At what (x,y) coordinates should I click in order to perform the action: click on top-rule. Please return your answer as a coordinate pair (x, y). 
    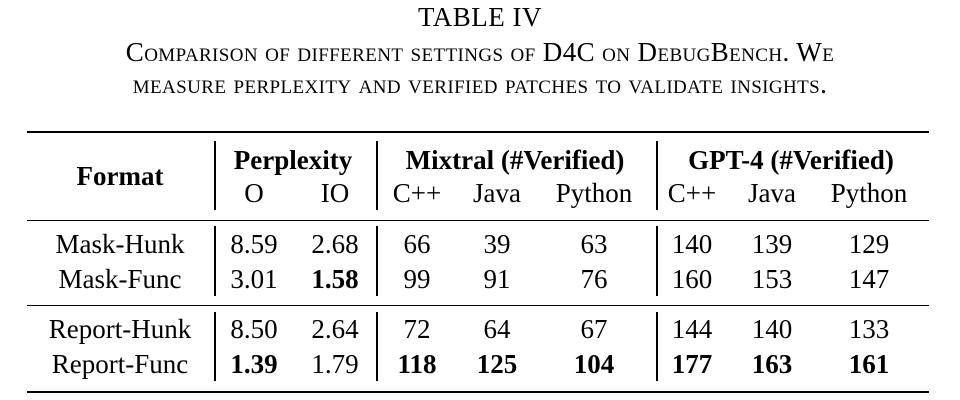
    Looking at the image, I should click on (478, 132).